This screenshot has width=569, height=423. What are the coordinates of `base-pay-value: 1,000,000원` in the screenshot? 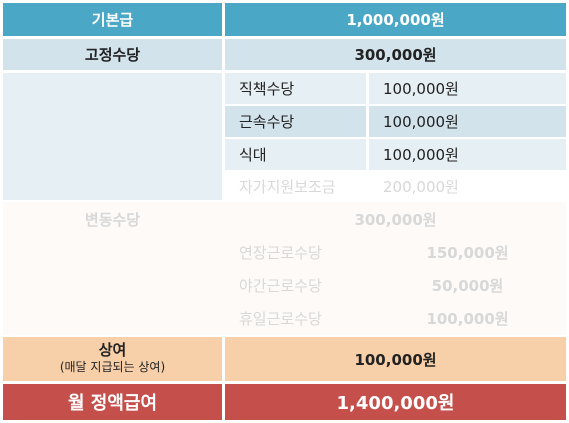 It's located at (395, 19).